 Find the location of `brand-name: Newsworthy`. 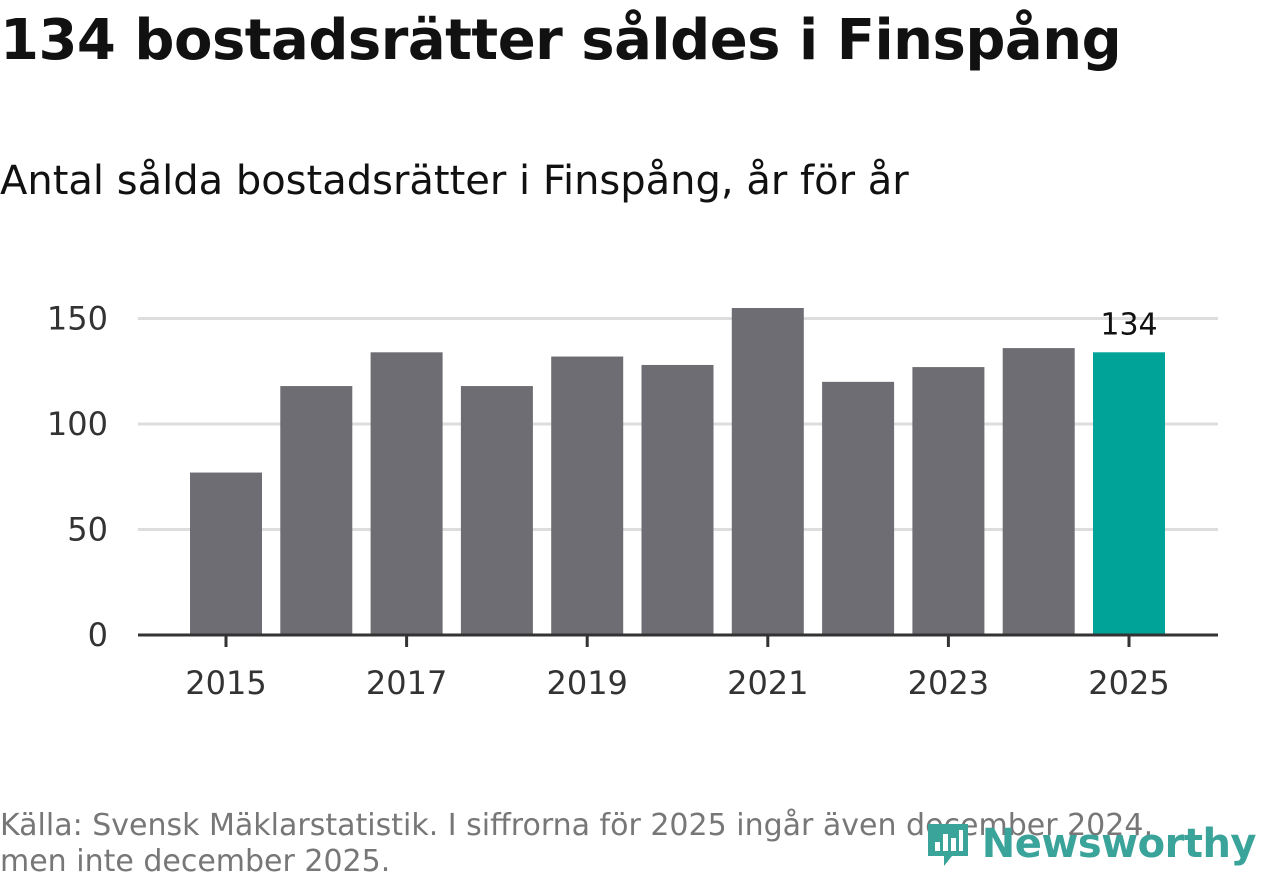

brand-name: Newsworthy is located at coordinates (1119, 844).